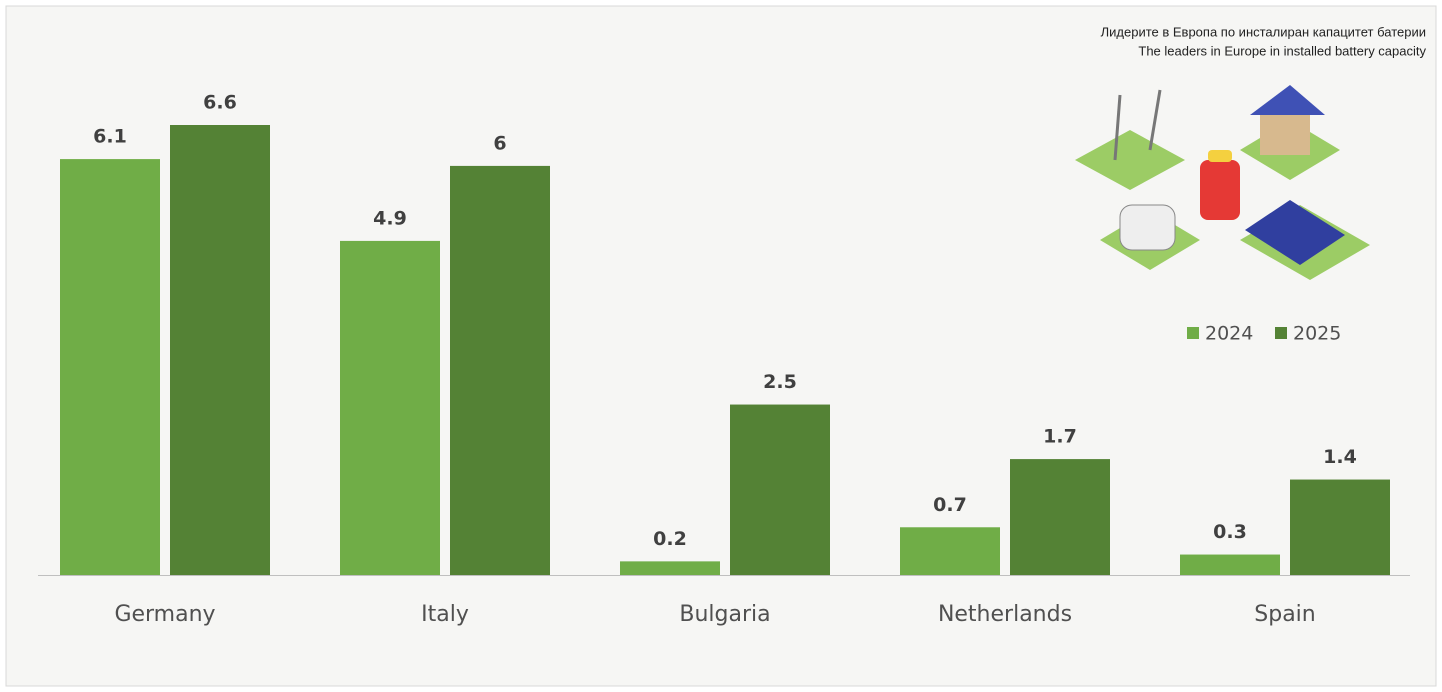 Image resolution: width=1442 pixels, height=692 pixels. Describe the element at coordinates (1005, 614) in the screenshot. I see `x-tick-label: Netherlands` at that location.